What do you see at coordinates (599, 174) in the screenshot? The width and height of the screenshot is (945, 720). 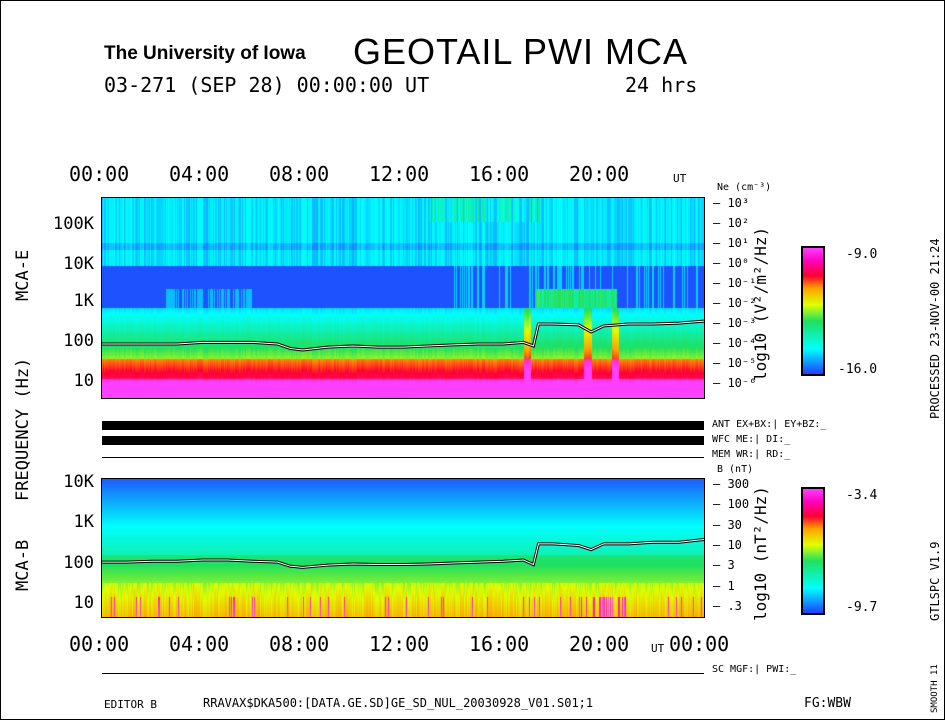 I see `time-tick-top: 20:00` at bounding box center [599, 174].